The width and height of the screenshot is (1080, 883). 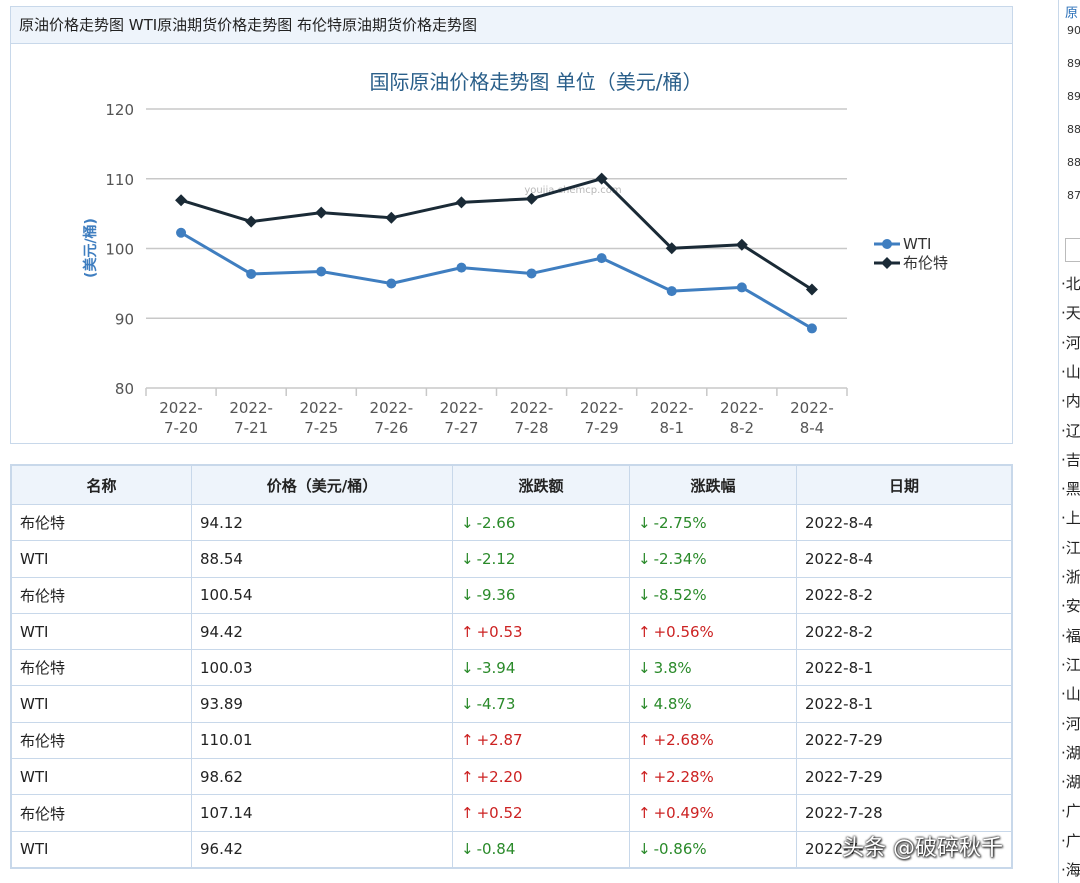 I want to click on sidebar-title: 原, so click(x=1072, y=13).